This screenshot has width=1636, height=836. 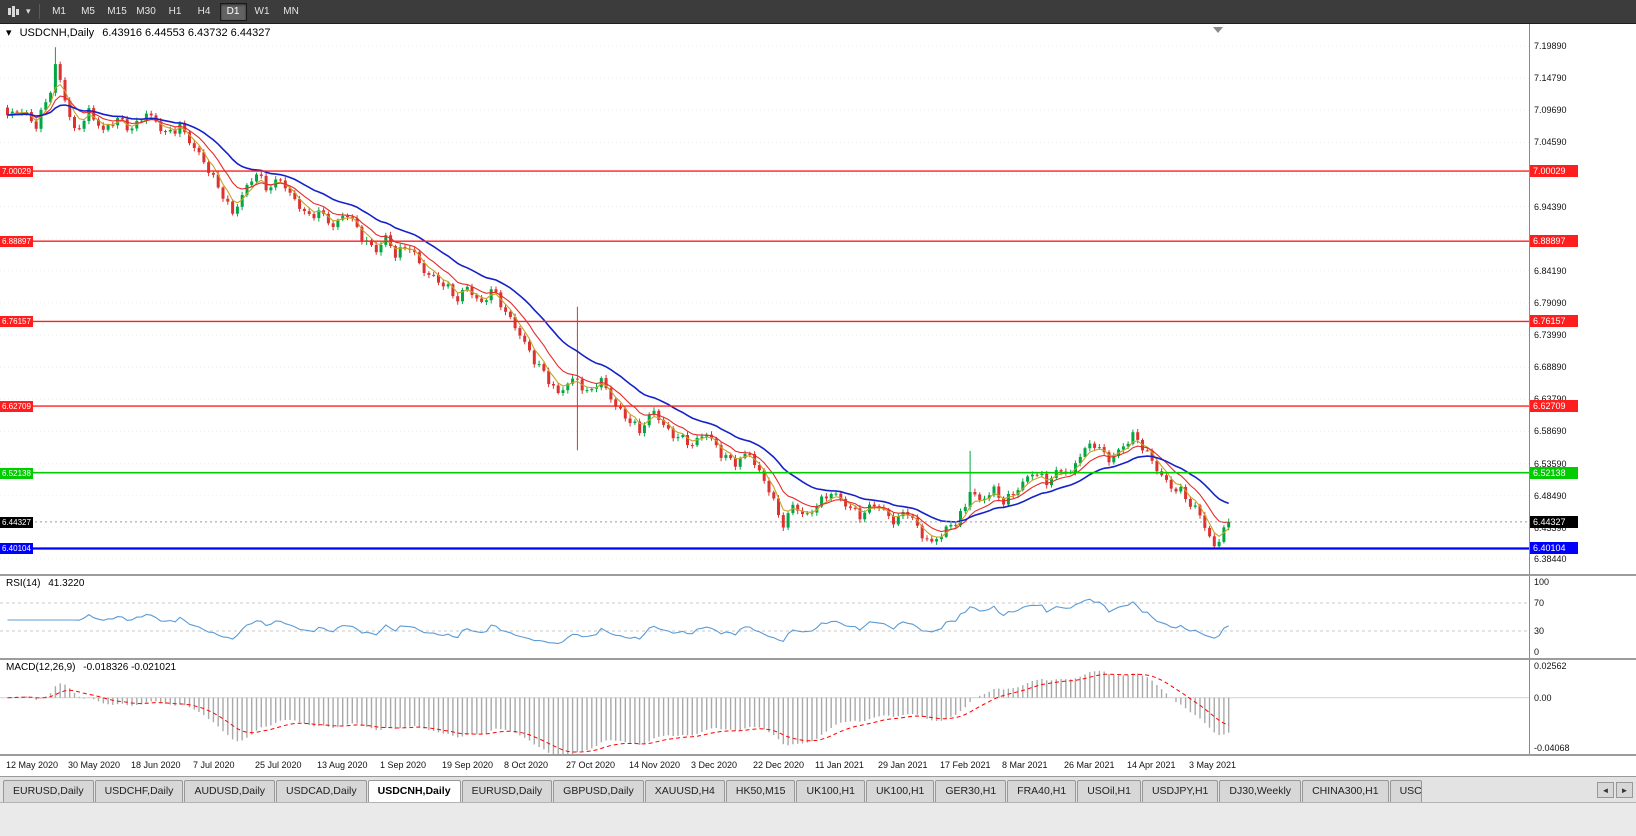 What do you see at coordinates (342, 765) in the screenshot?
I see `date-axis-label: 13 Aug 2020` at bounding box center [342, 765].